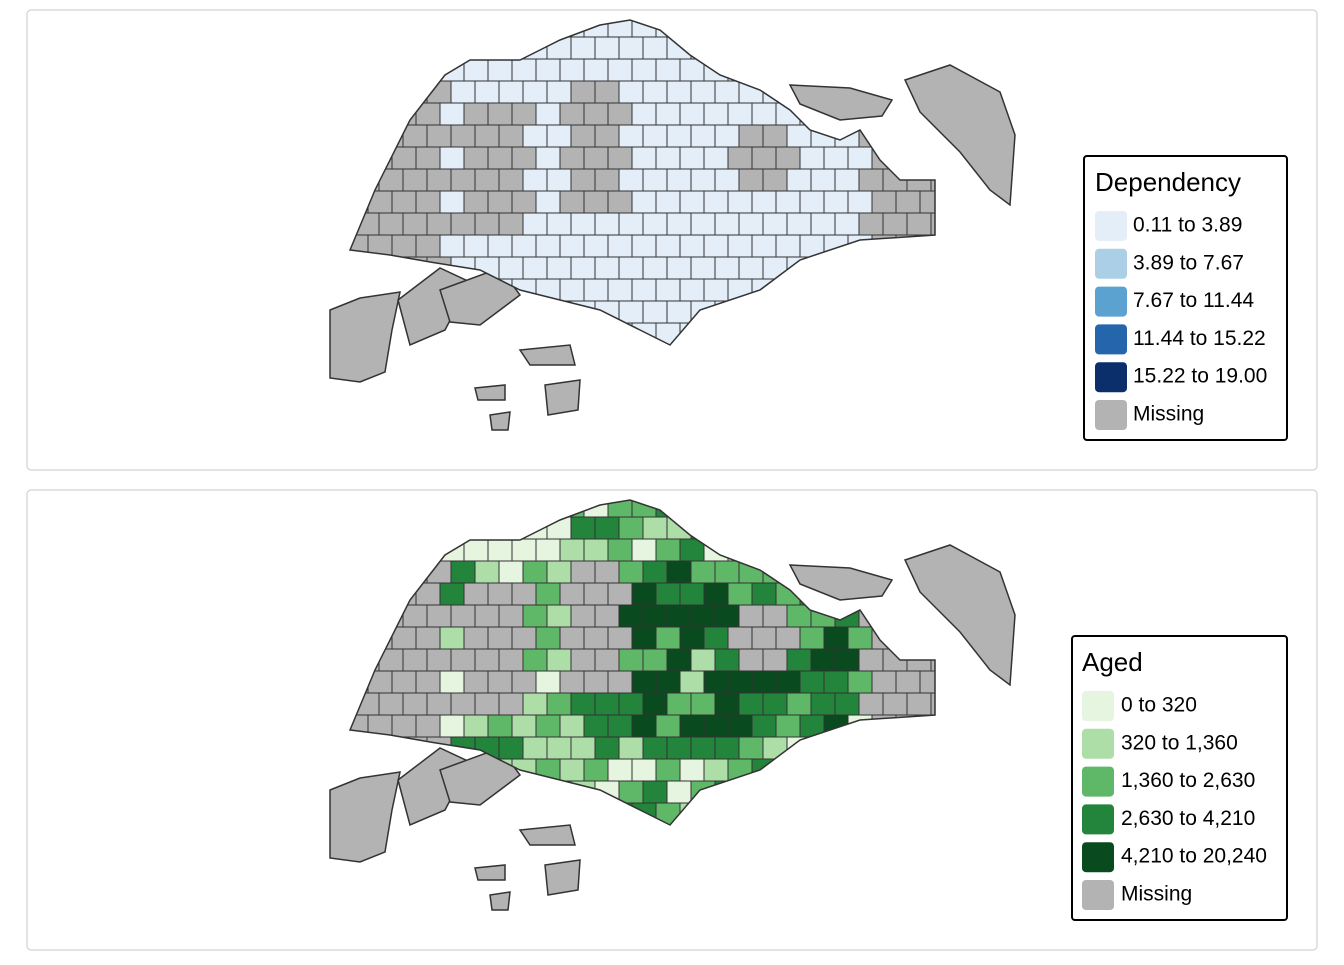 The width and height of the screenshot is (1344, 965). I want to click on legend-label: 11.44 to 15.22, so click(1199, 338).